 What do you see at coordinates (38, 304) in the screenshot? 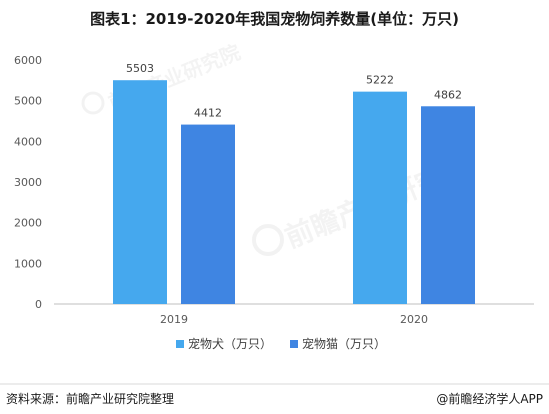
I see `y-tick-label: 0` at bounding box center [38, 304].